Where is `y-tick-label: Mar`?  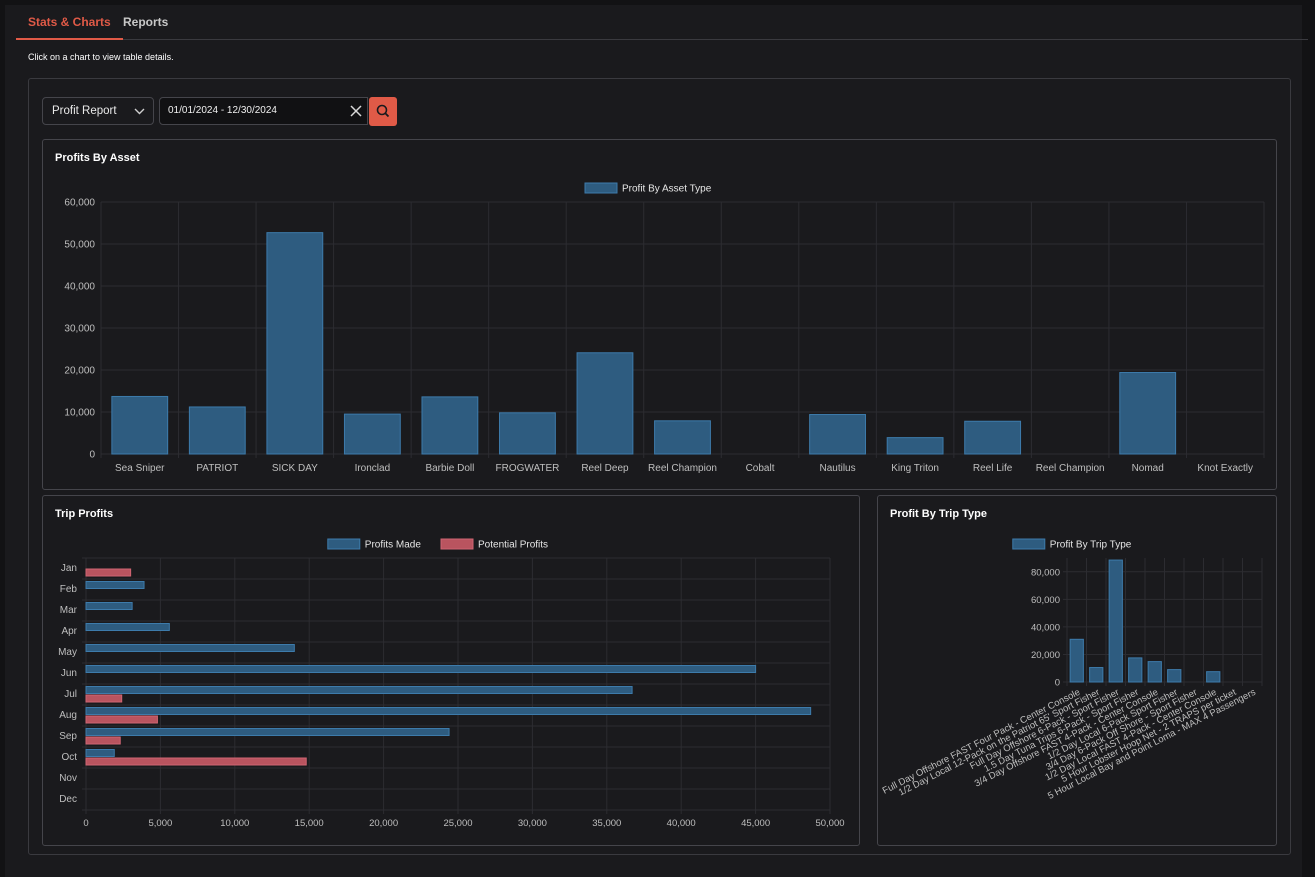
y-tick-label: Mar is located at coordinates (69, 610).